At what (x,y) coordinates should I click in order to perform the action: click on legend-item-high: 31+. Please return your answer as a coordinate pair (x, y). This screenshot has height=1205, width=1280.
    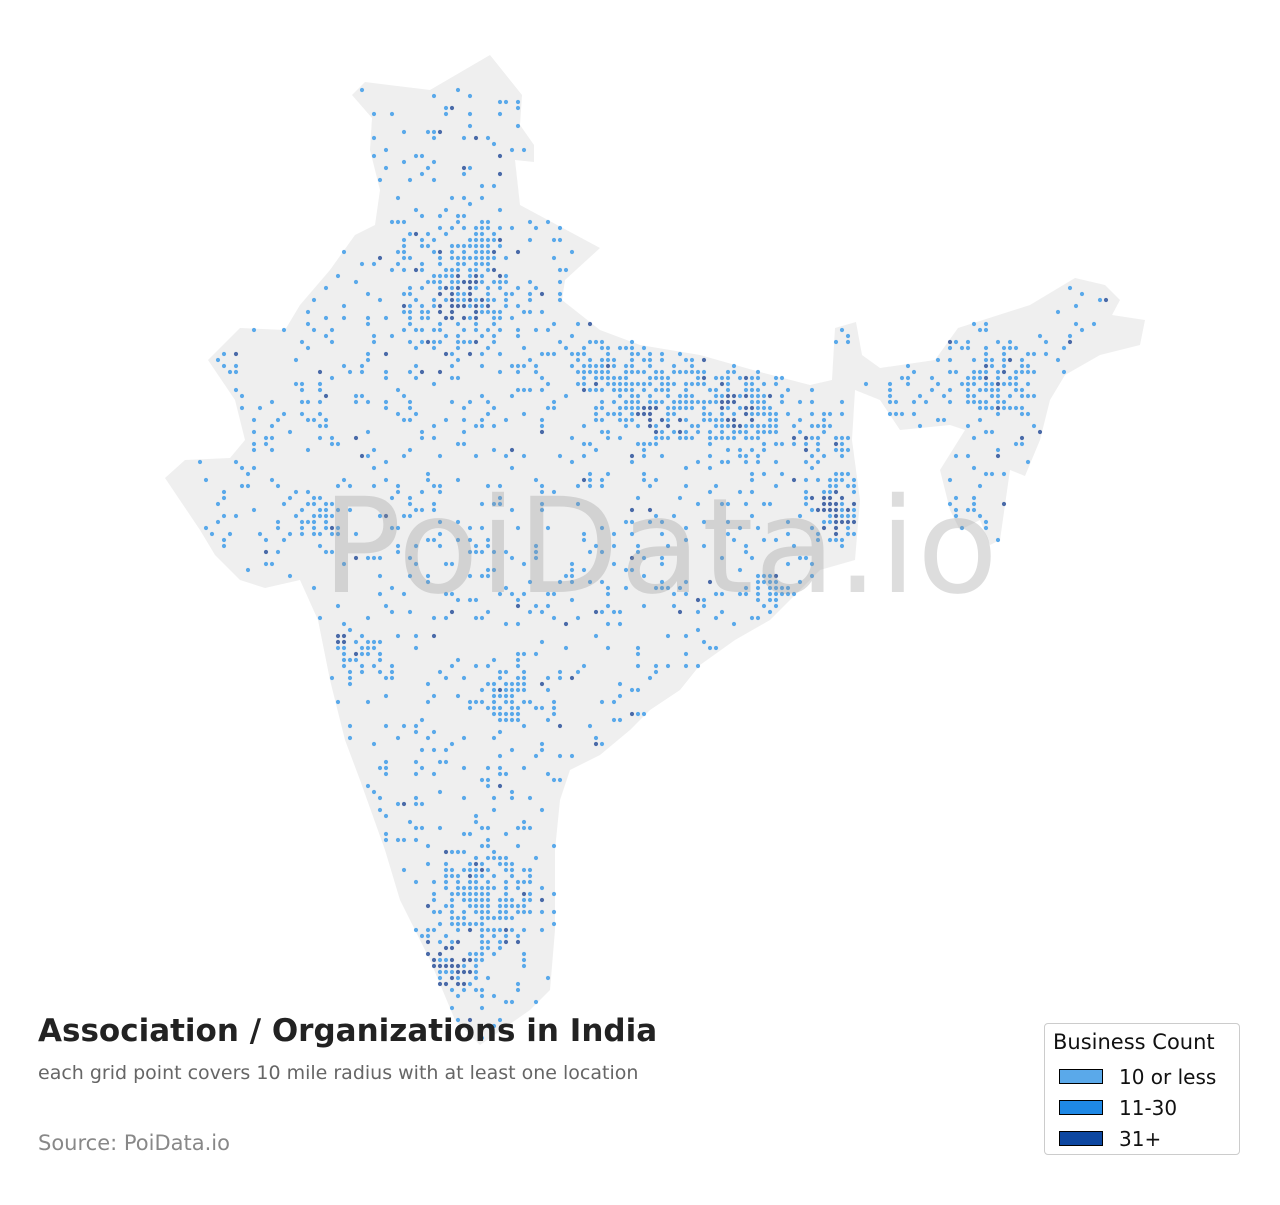
    Looking at the image, I should click on (1142, 1138).